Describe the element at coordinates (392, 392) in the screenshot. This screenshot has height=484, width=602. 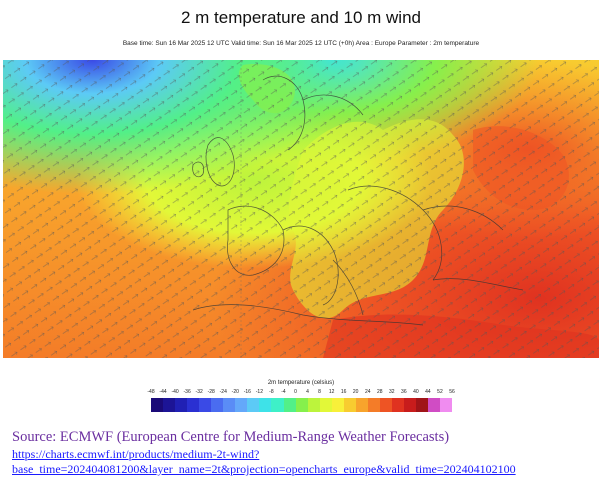
I see `colorbar-tick-label: 32` at that location.